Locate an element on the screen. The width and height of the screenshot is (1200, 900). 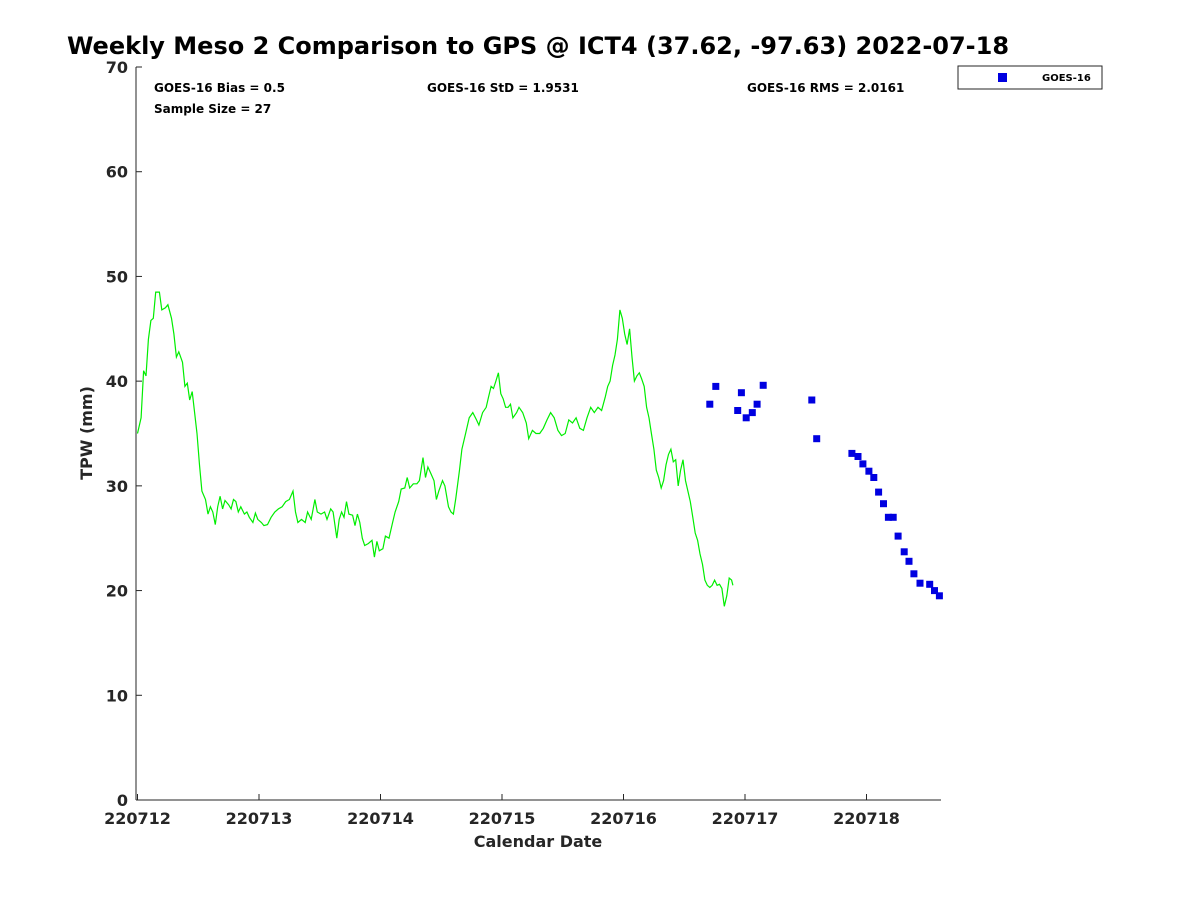
x-tick-label: 220713 is located at coordinates (259, 818).